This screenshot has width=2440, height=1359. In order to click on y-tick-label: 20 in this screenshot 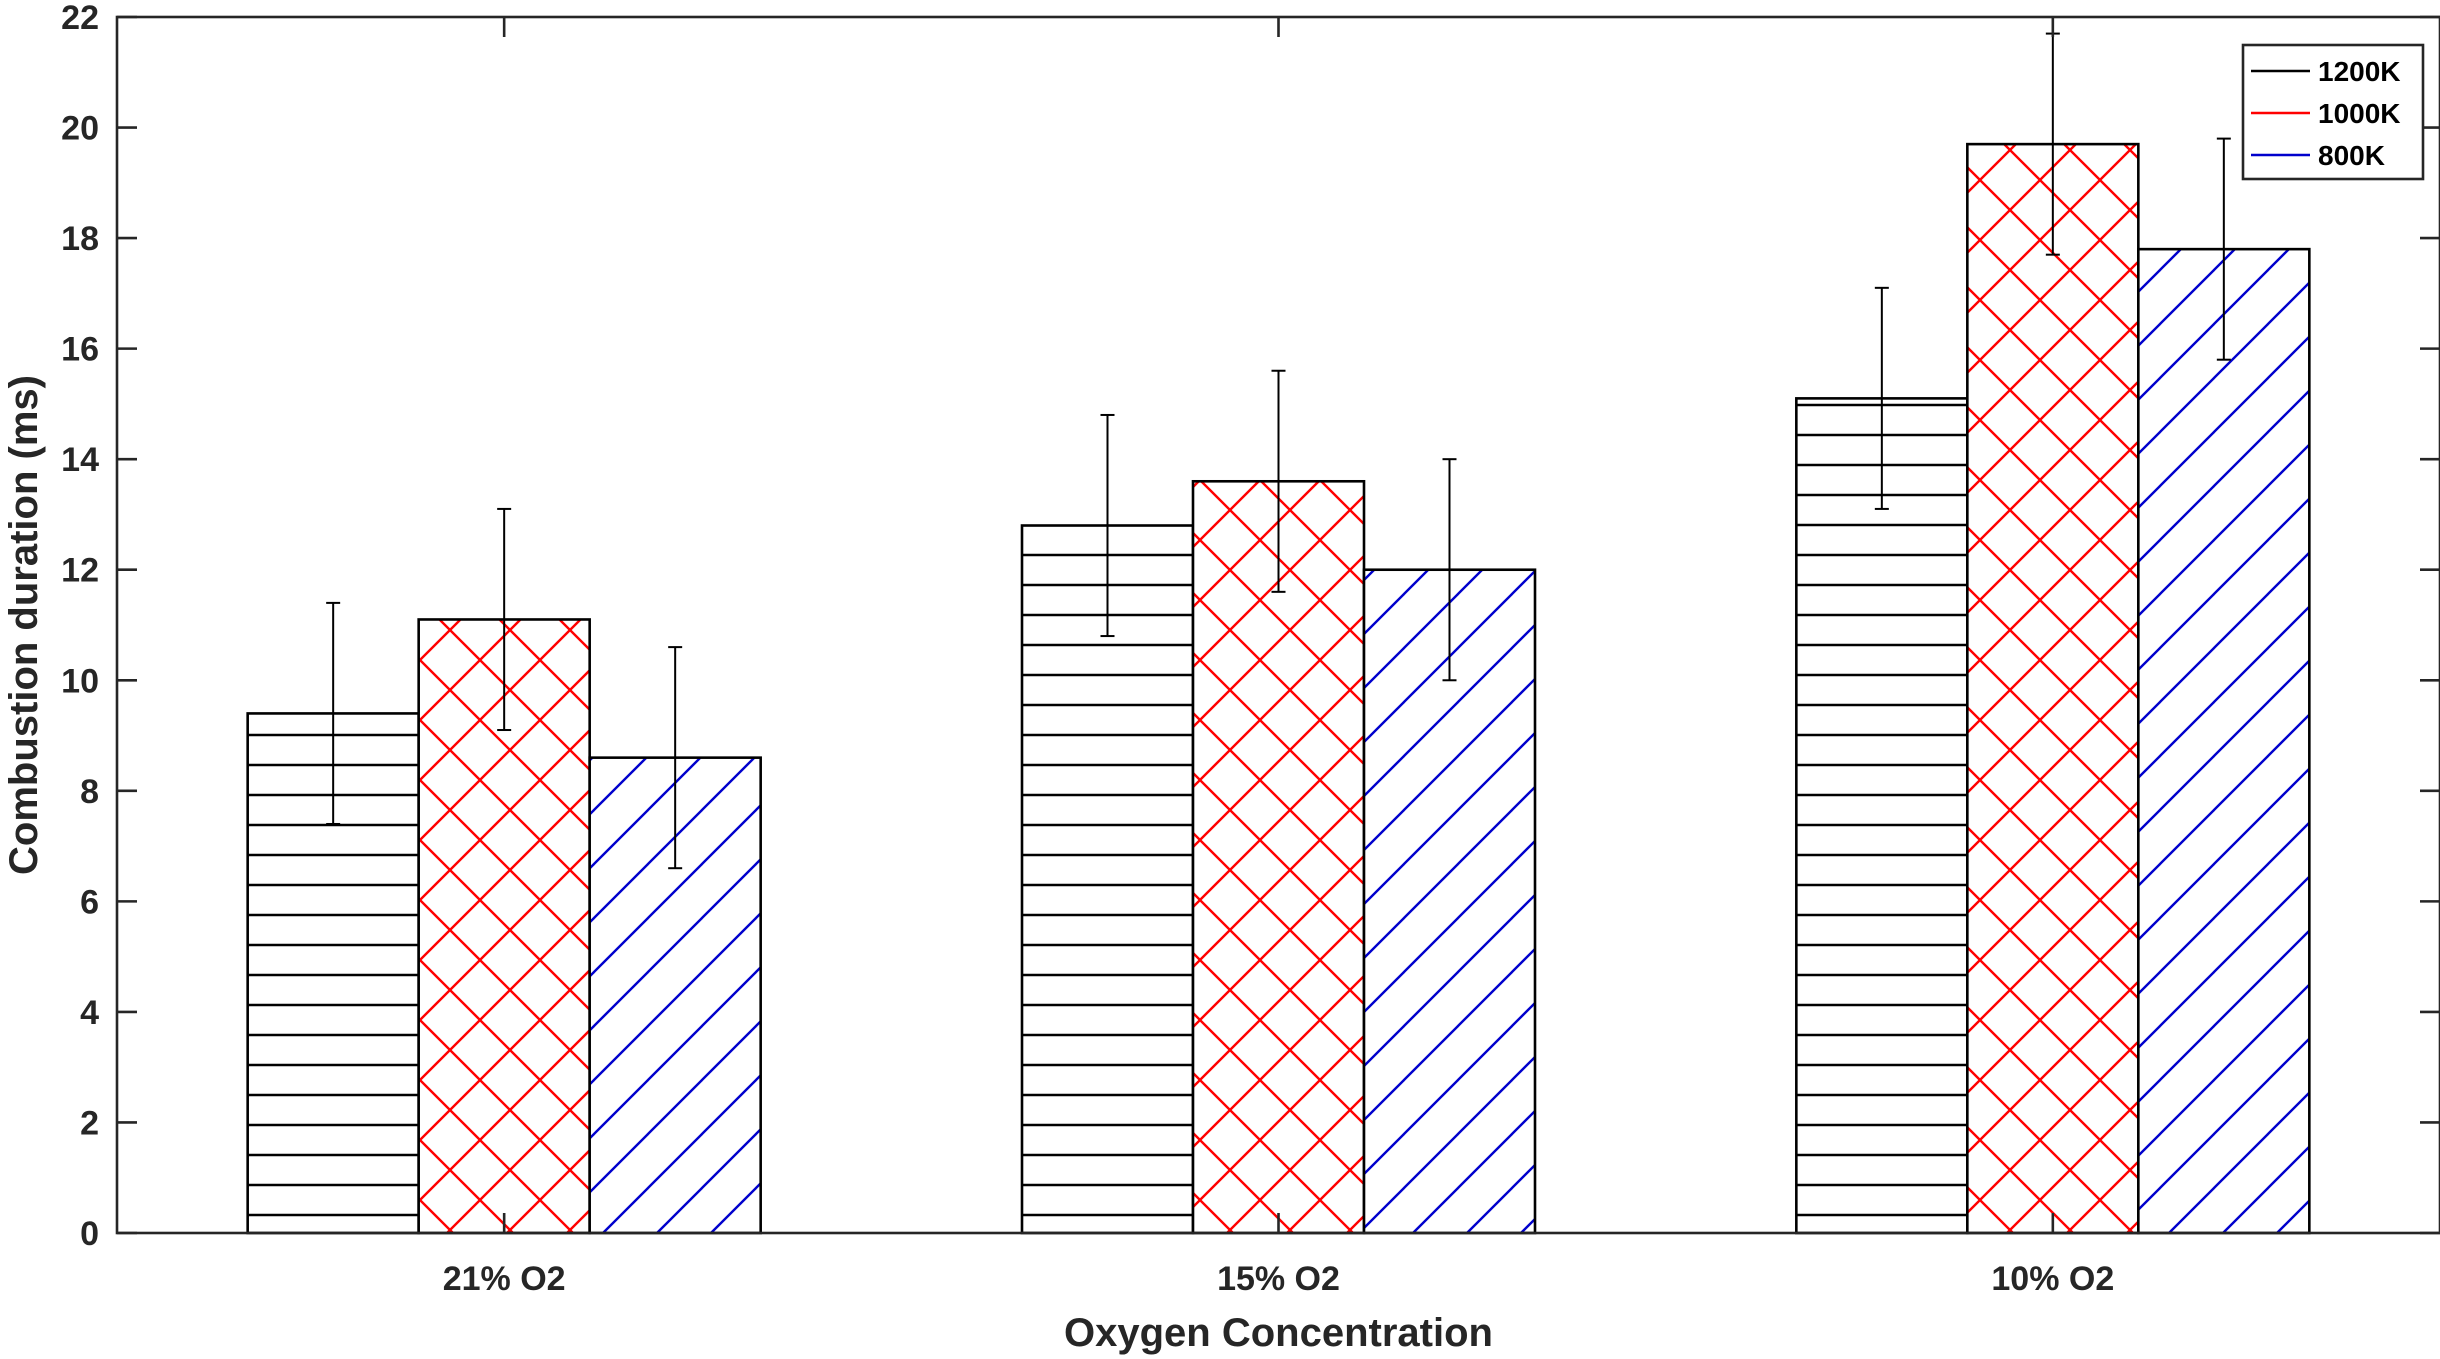, I will do `click(80, 129)`.